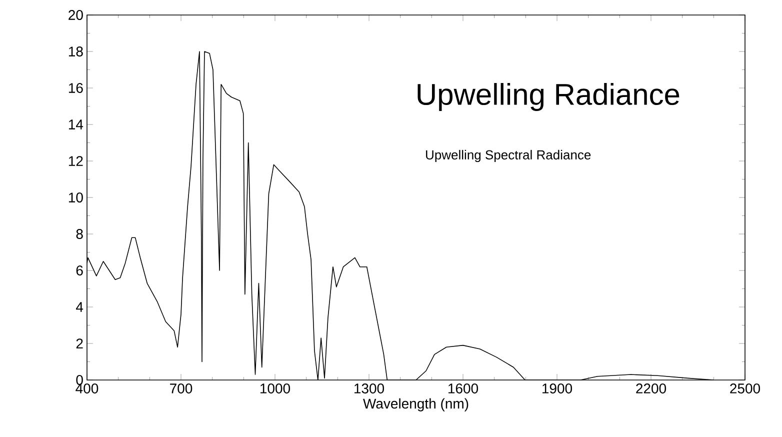 Image resolution: width=782 pixels, height=437 pixels. What do you see at coordinates (181, 389) in the screenshot?
I see `x-tick-label: 700` at bounding box center [181, 389].